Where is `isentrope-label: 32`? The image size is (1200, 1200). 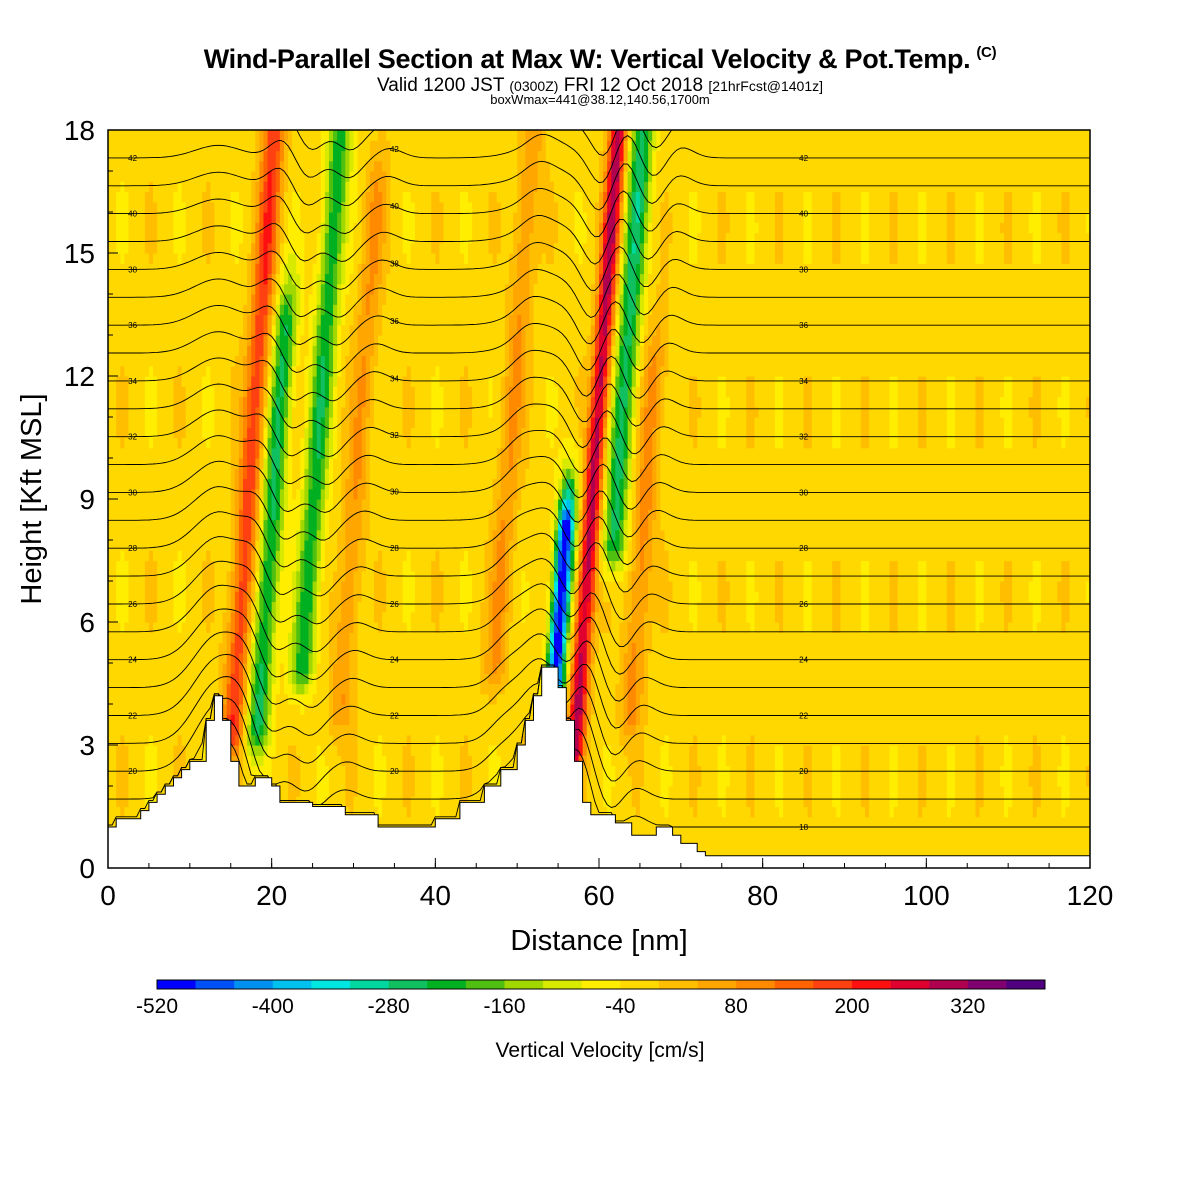 isentrope-label: 32 is located at coordinates (132, 437).